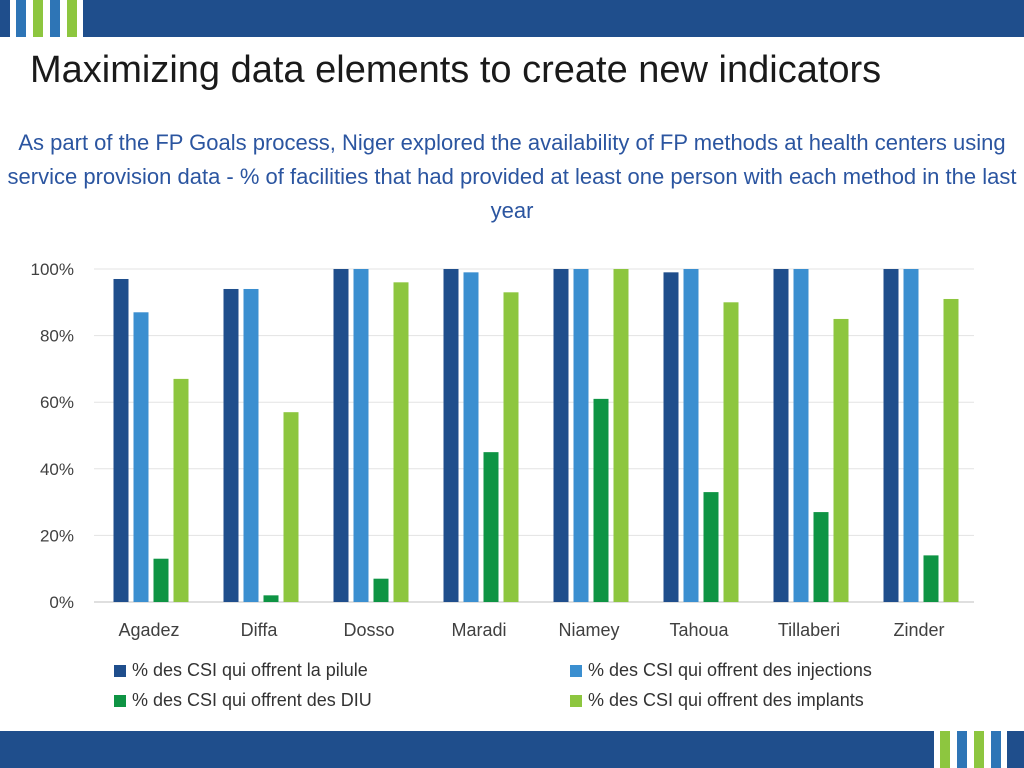 The image size is (1024, 768). What do you see at coordinates (46, 18) in the screenshot?
I see `top-stripes` at bounding box center [46, 18].